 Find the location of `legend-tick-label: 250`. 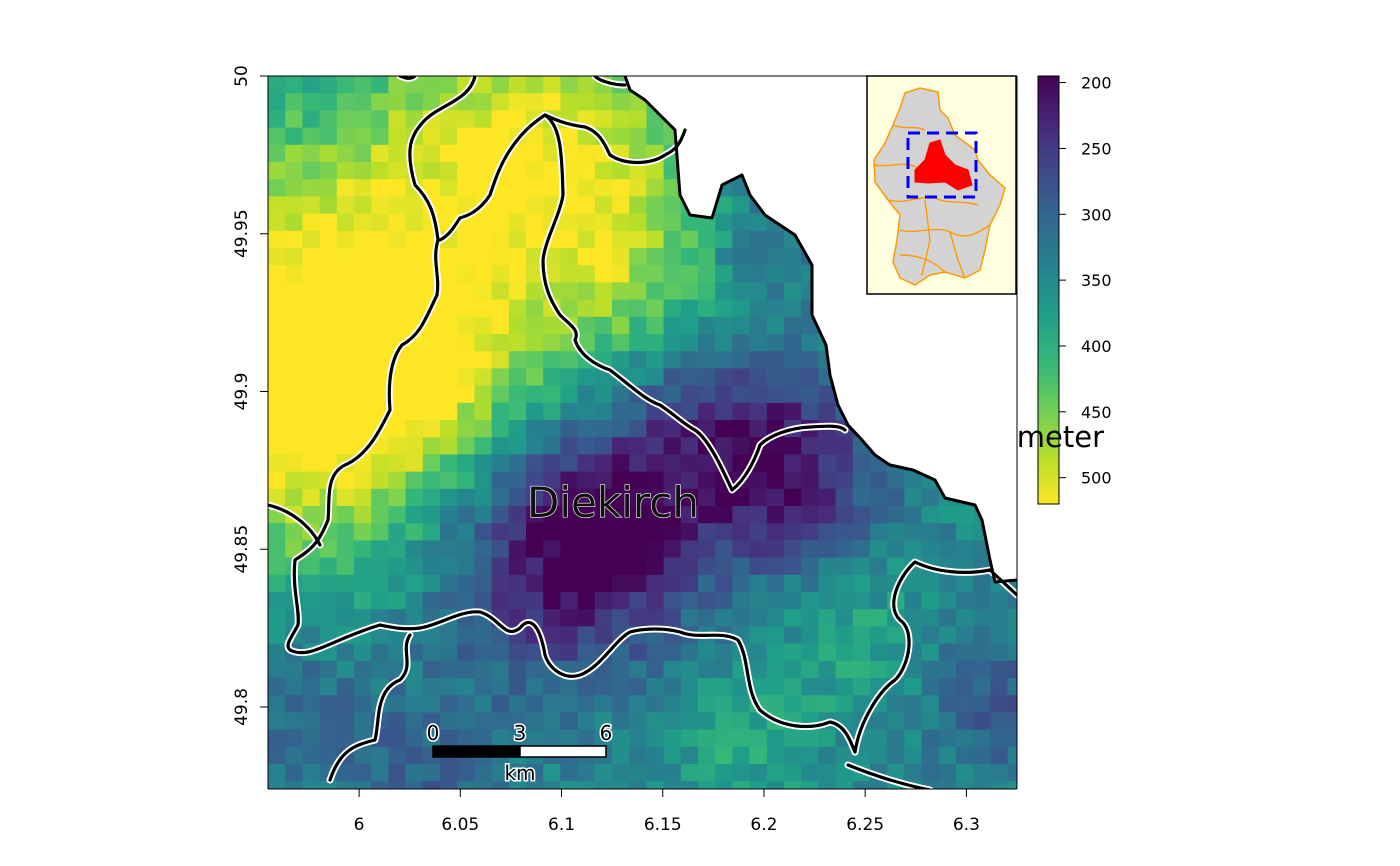

legend-tick-label: 250 is located at coordinates (1096, 148).